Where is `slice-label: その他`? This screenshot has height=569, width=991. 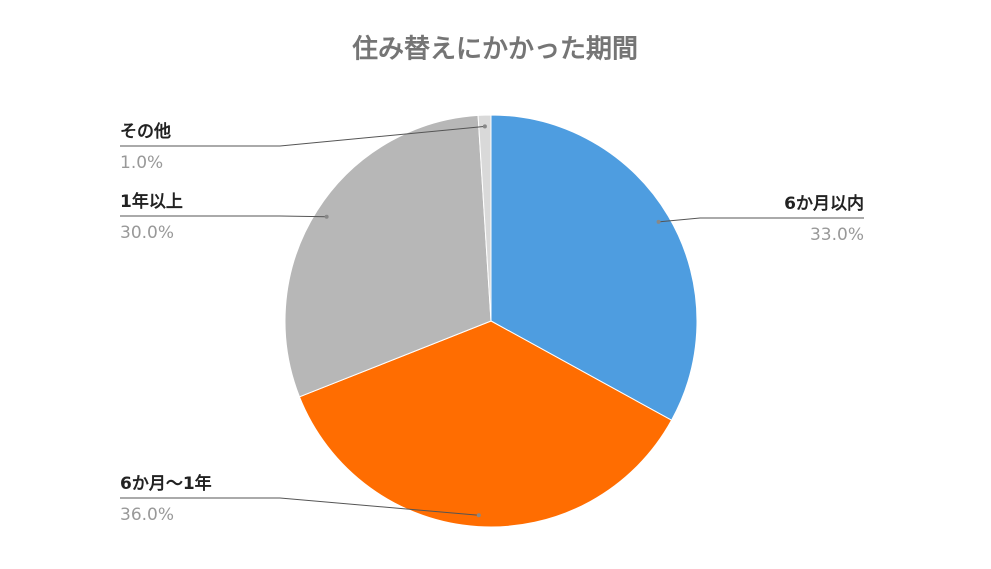
slice-label: その他 is located at coordinates (145, 131).